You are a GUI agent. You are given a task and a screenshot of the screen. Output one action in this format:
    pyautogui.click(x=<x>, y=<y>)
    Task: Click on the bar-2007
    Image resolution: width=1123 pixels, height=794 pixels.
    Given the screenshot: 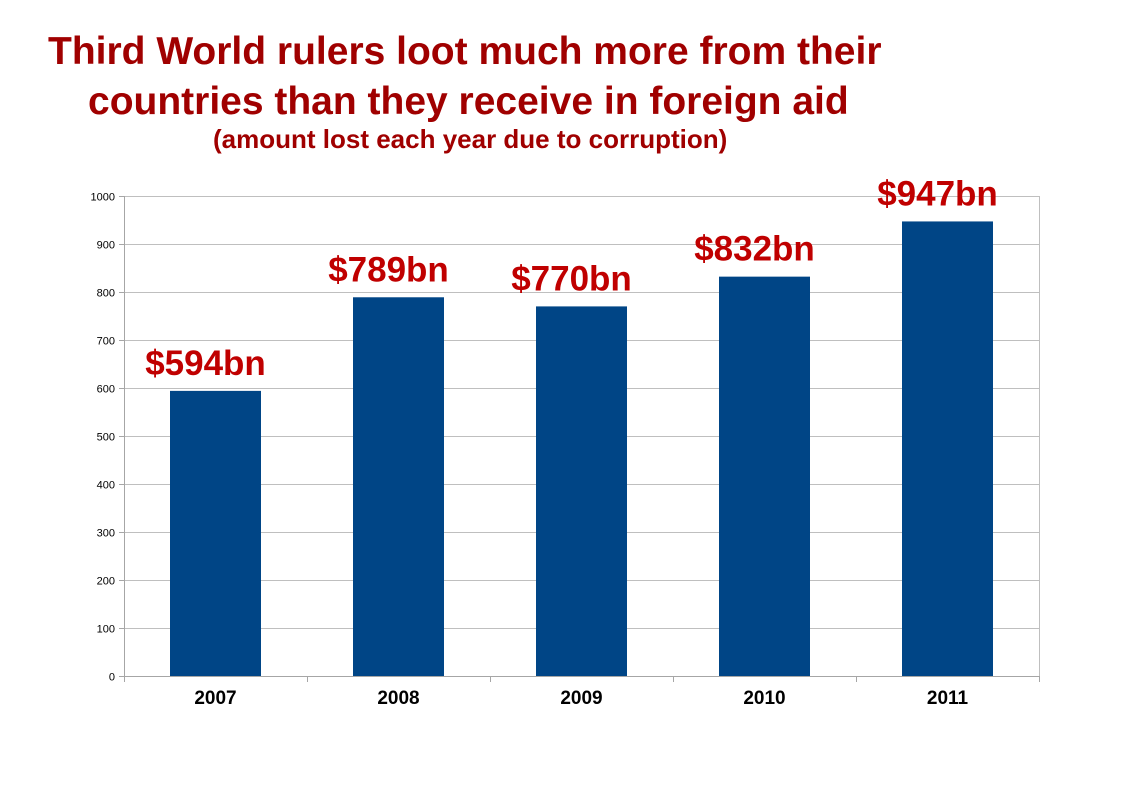 What is the action you would take?
    pyautogui.click(x=215, y=533)
    